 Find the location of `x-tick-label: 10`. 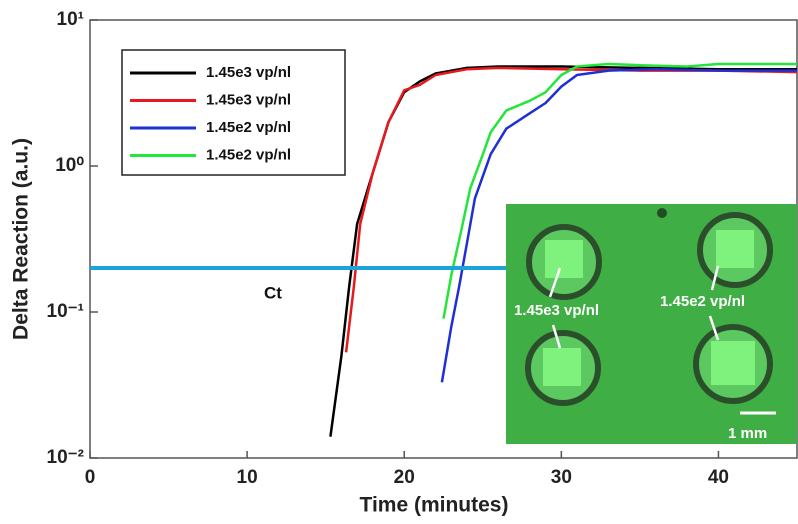

x-tick-label: 10 is located at coordinates (247, 477).